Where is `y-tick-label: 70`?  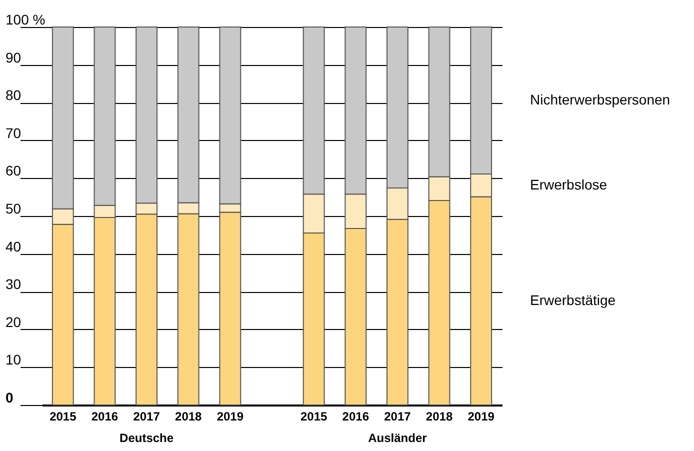
y-tick-label: 70 is located at coordinates (14, 132).